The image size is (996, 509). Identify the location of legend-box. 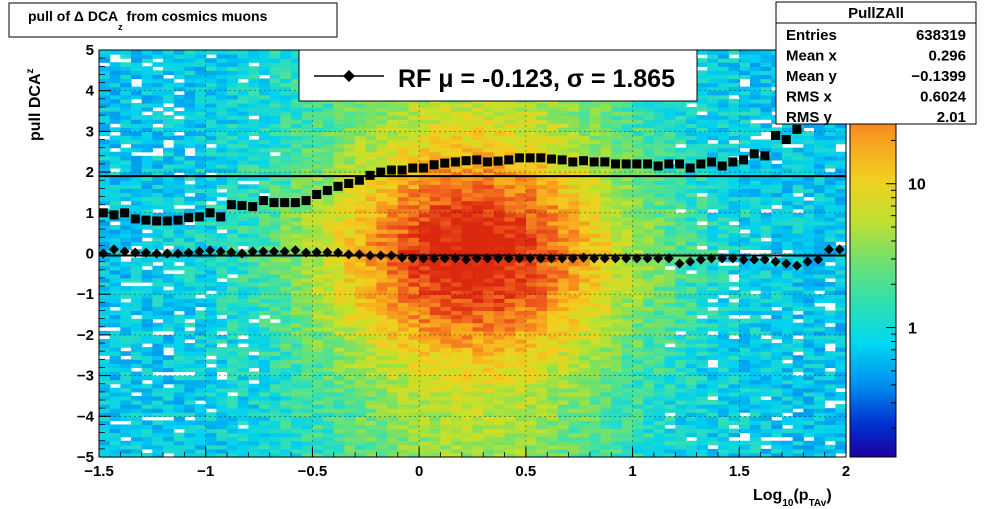
(498, 75).